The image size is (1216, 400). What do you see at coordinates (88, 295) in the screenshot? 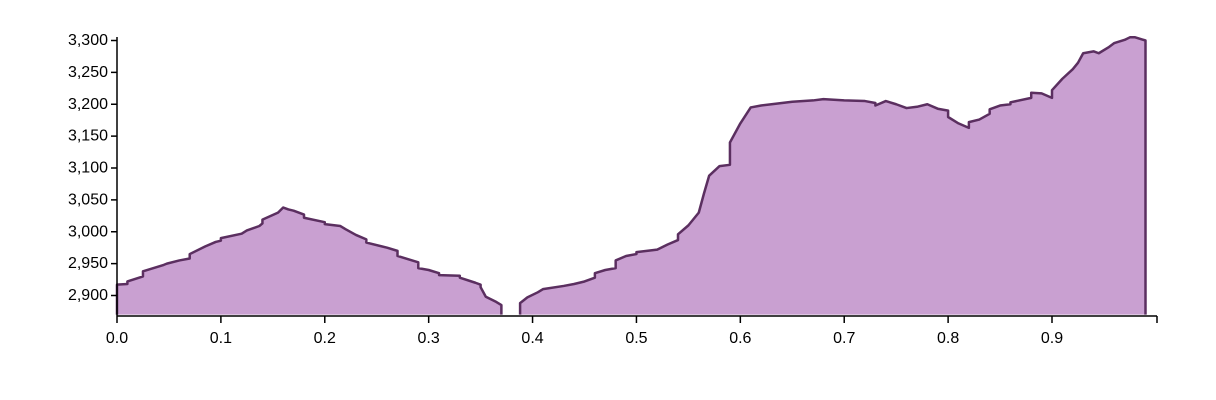
I see `y-tick-label: 2,900` at bounding box center [88, 295].